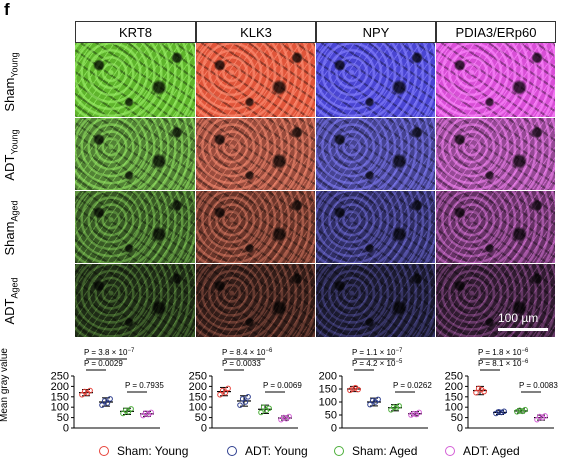 This screenshot has height=462, width=561. I want to click on p-value-label: P = 1.8 × 10−6, so click(503, 352).